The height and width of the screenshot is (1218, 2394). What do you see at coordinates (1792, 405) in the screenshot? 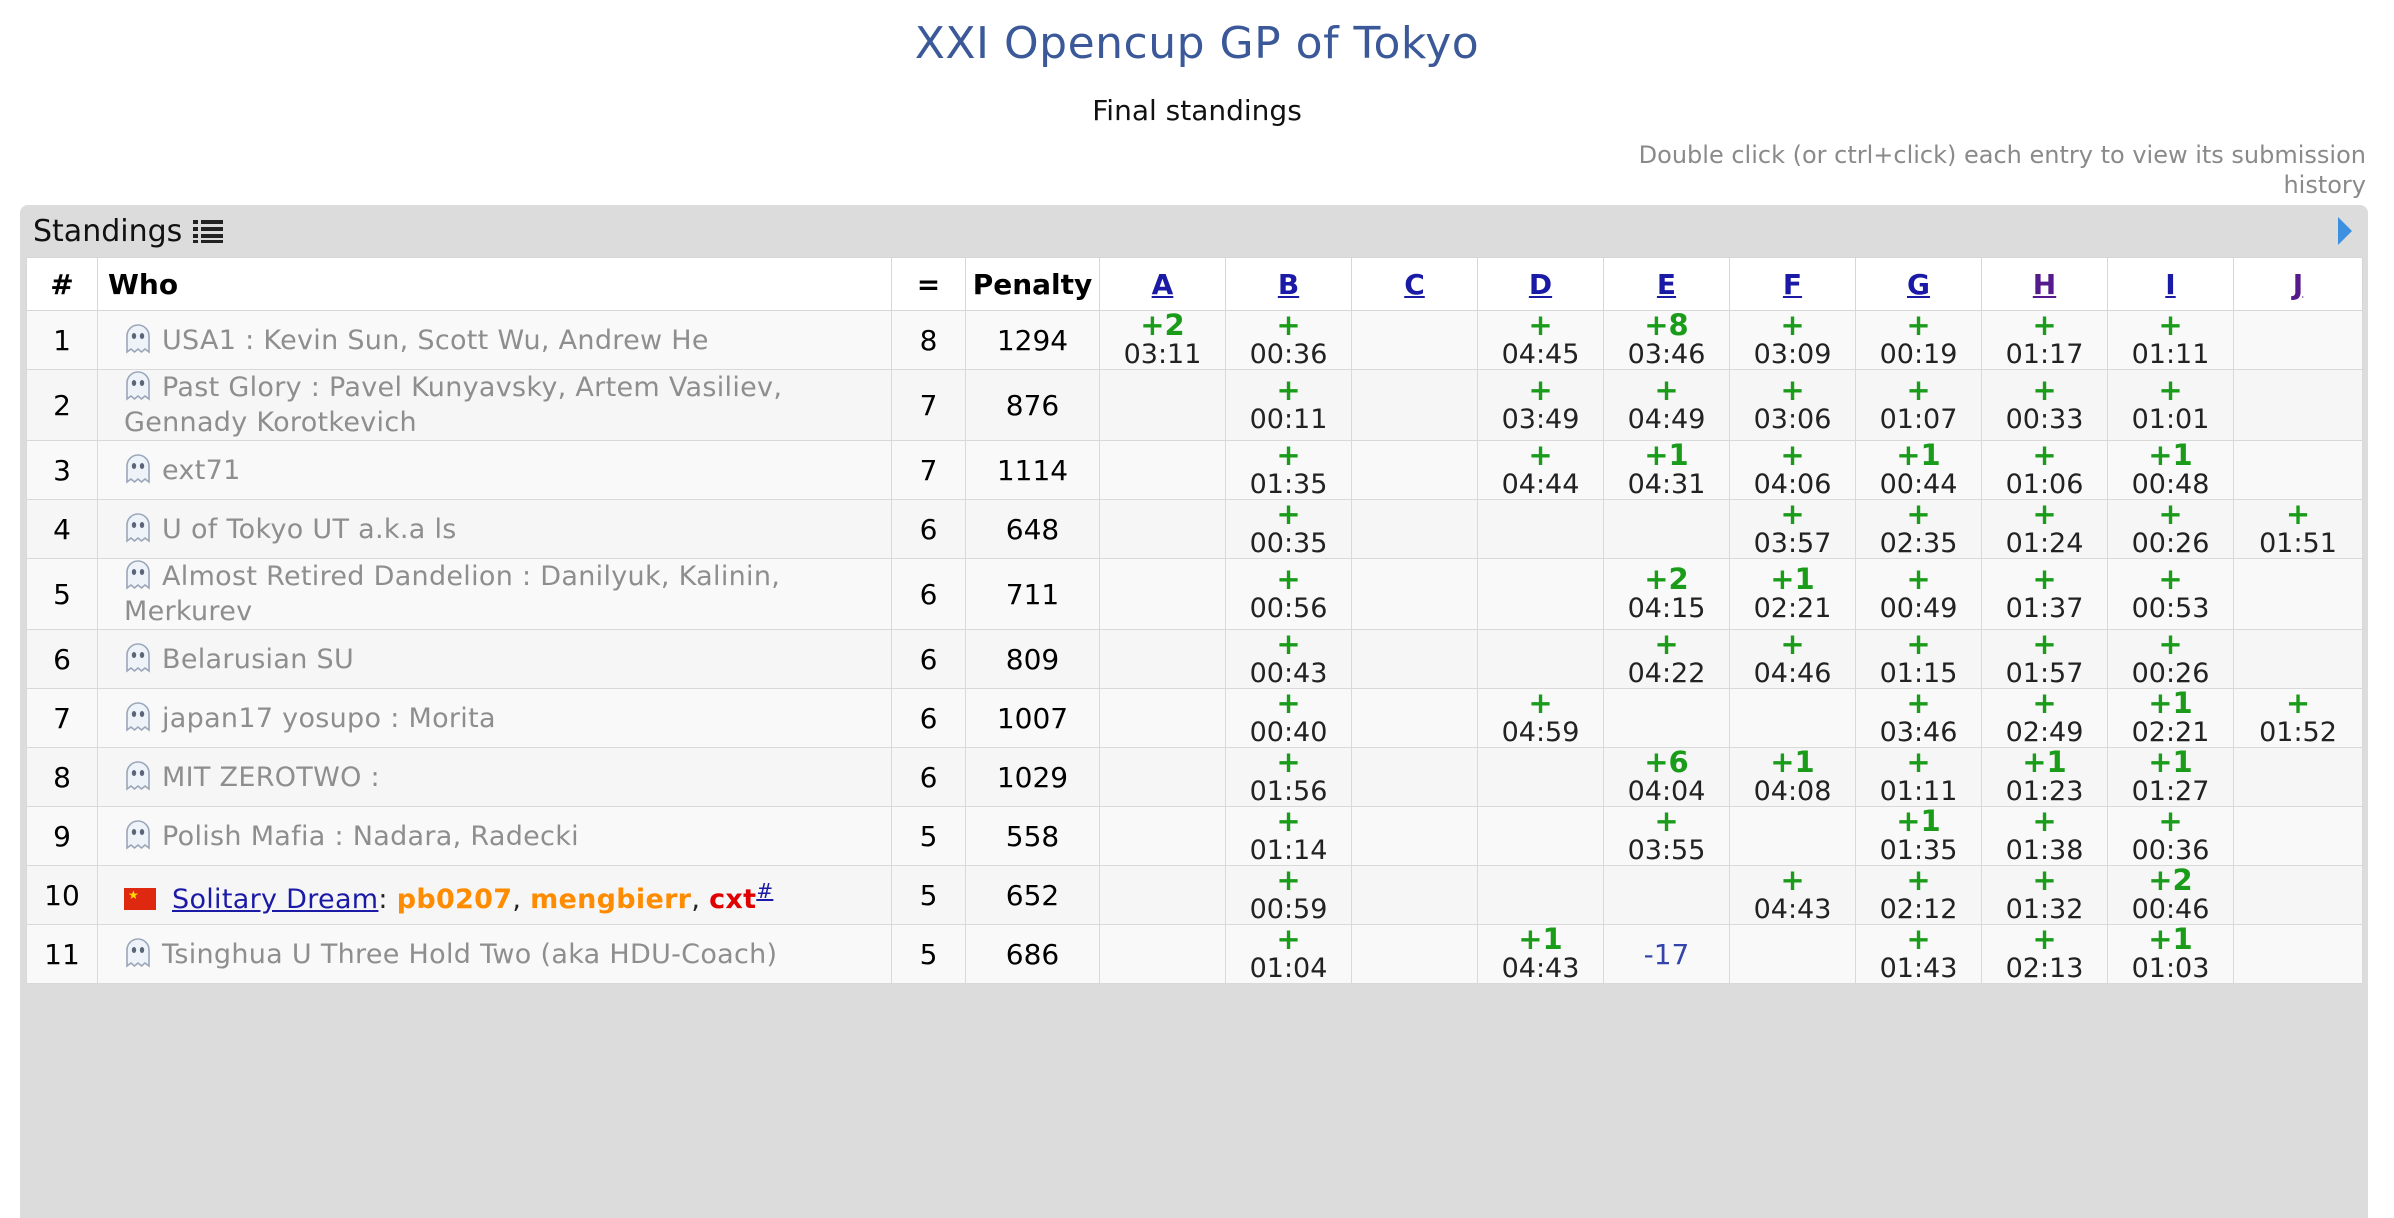
I see `result-cell-f: +03:06` at bounding box center [1792, 405].